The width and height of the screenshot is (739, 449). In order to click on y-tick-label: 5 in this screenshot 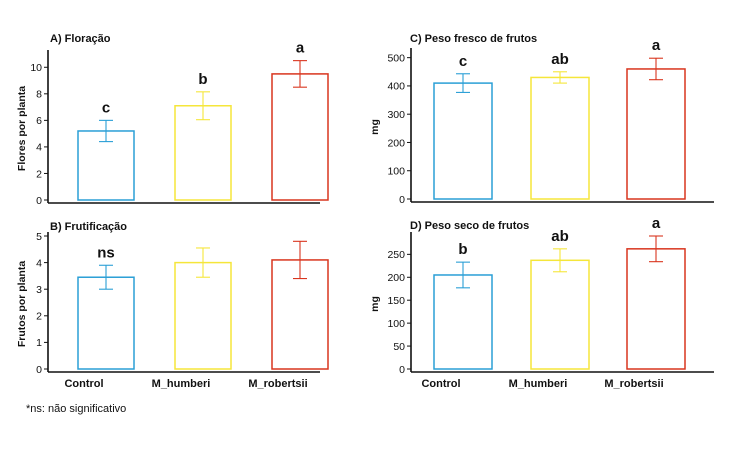, I will do `click(39, 237)`.